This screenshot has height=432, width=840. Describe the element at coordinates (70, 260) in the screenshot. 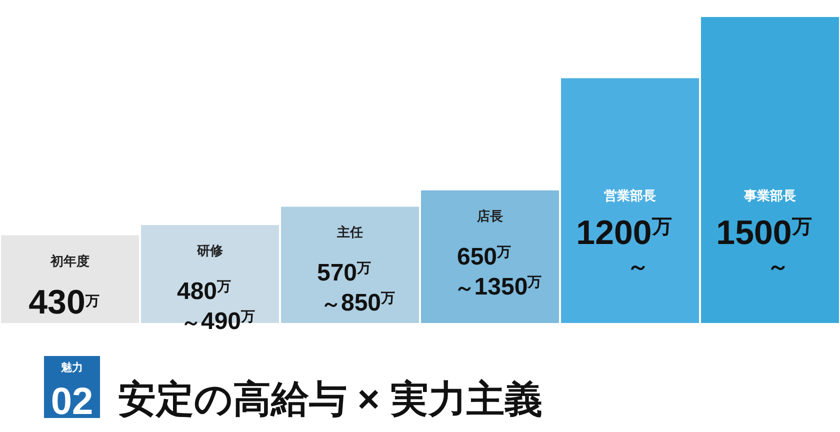

I see `x-tick-label: 初年度` at that location.